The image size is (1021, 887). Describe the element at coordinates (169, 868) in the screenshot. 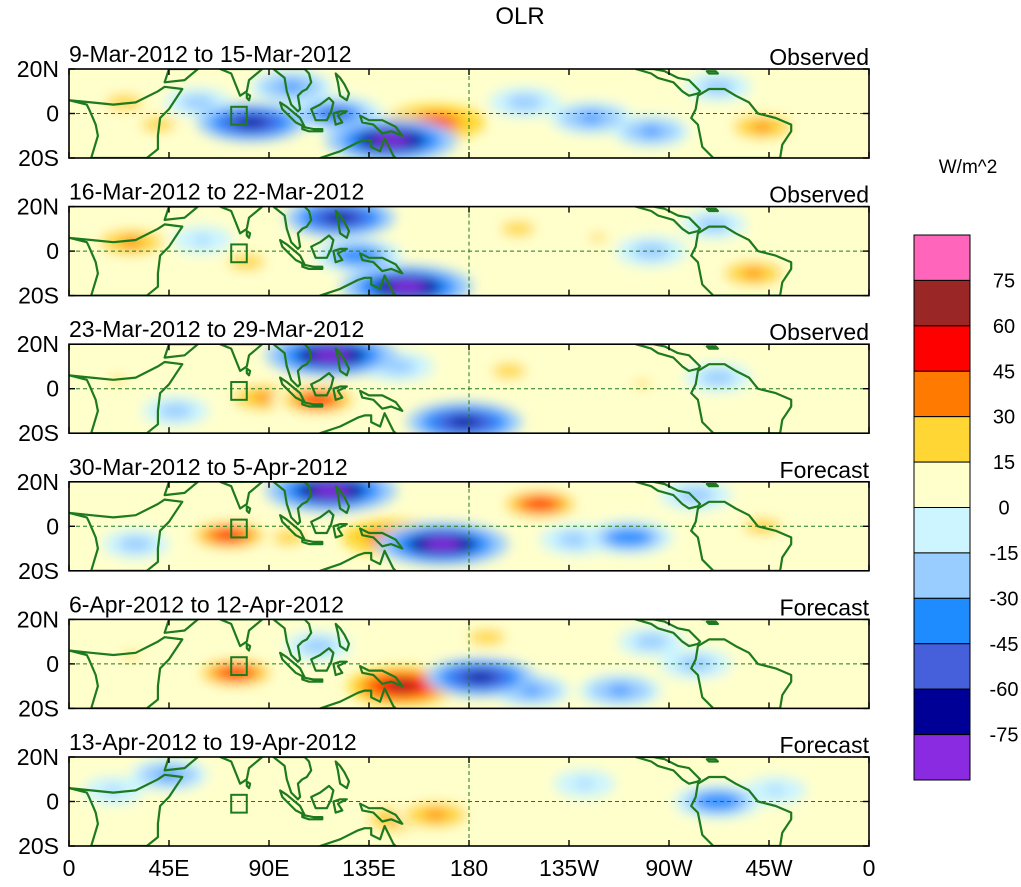

I see `x-tick-label: 45E` at that location.